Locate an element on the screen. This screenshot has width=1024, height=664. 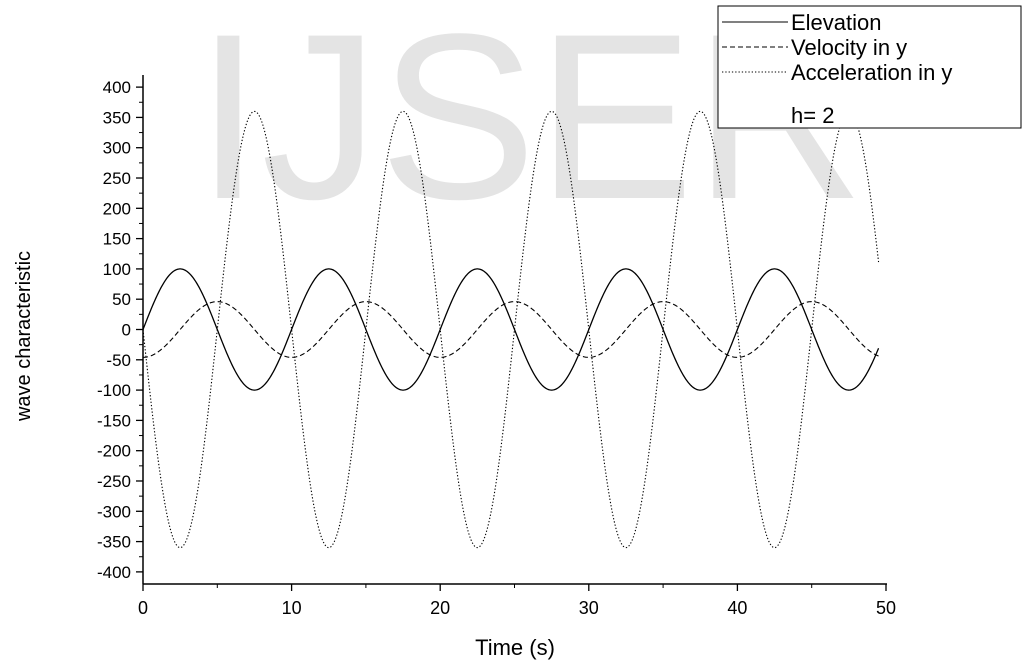
x-tick-label: 50 is located at coordinates (886, 608).